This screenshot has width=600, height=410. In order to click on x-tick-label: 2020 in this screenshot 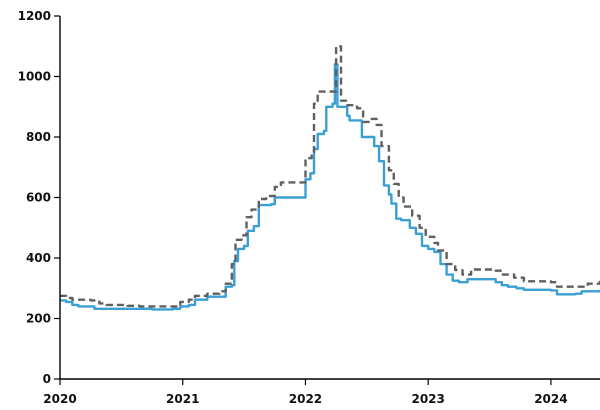, I will do `click(59, 399)`.